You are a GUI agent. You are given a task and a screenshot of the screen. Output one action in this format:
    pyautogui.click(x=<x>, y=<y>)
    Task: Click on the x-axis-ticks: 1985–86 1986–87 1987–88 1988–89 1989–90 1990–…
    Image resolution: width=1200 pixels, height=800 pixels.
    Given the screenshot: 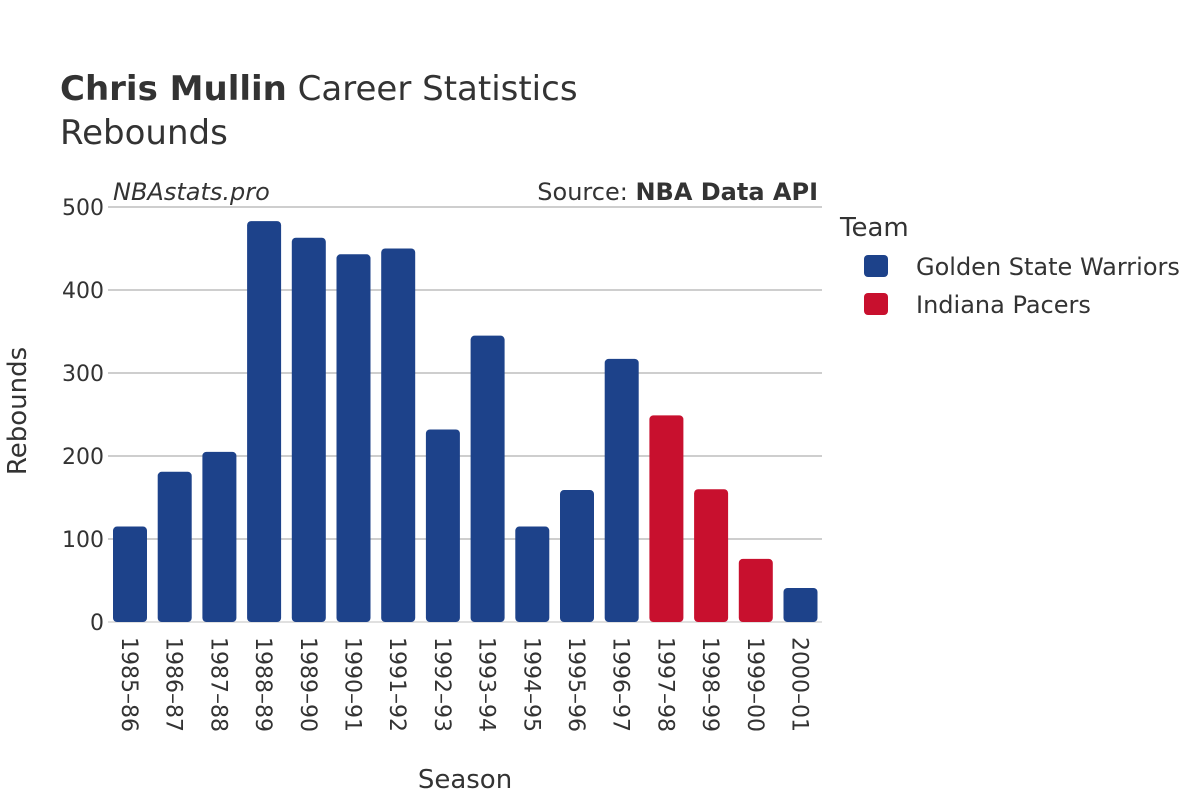 What is the action you would take?
    pyautogui.click(x=464, y=684)
    